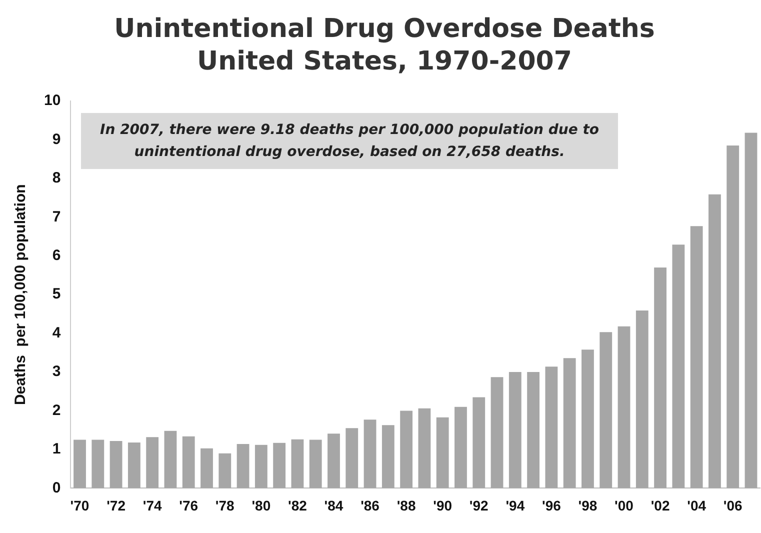  Describe the element at coordinates (56, 139) in the screenshot. I see `y-tick-label: 9` at that location.